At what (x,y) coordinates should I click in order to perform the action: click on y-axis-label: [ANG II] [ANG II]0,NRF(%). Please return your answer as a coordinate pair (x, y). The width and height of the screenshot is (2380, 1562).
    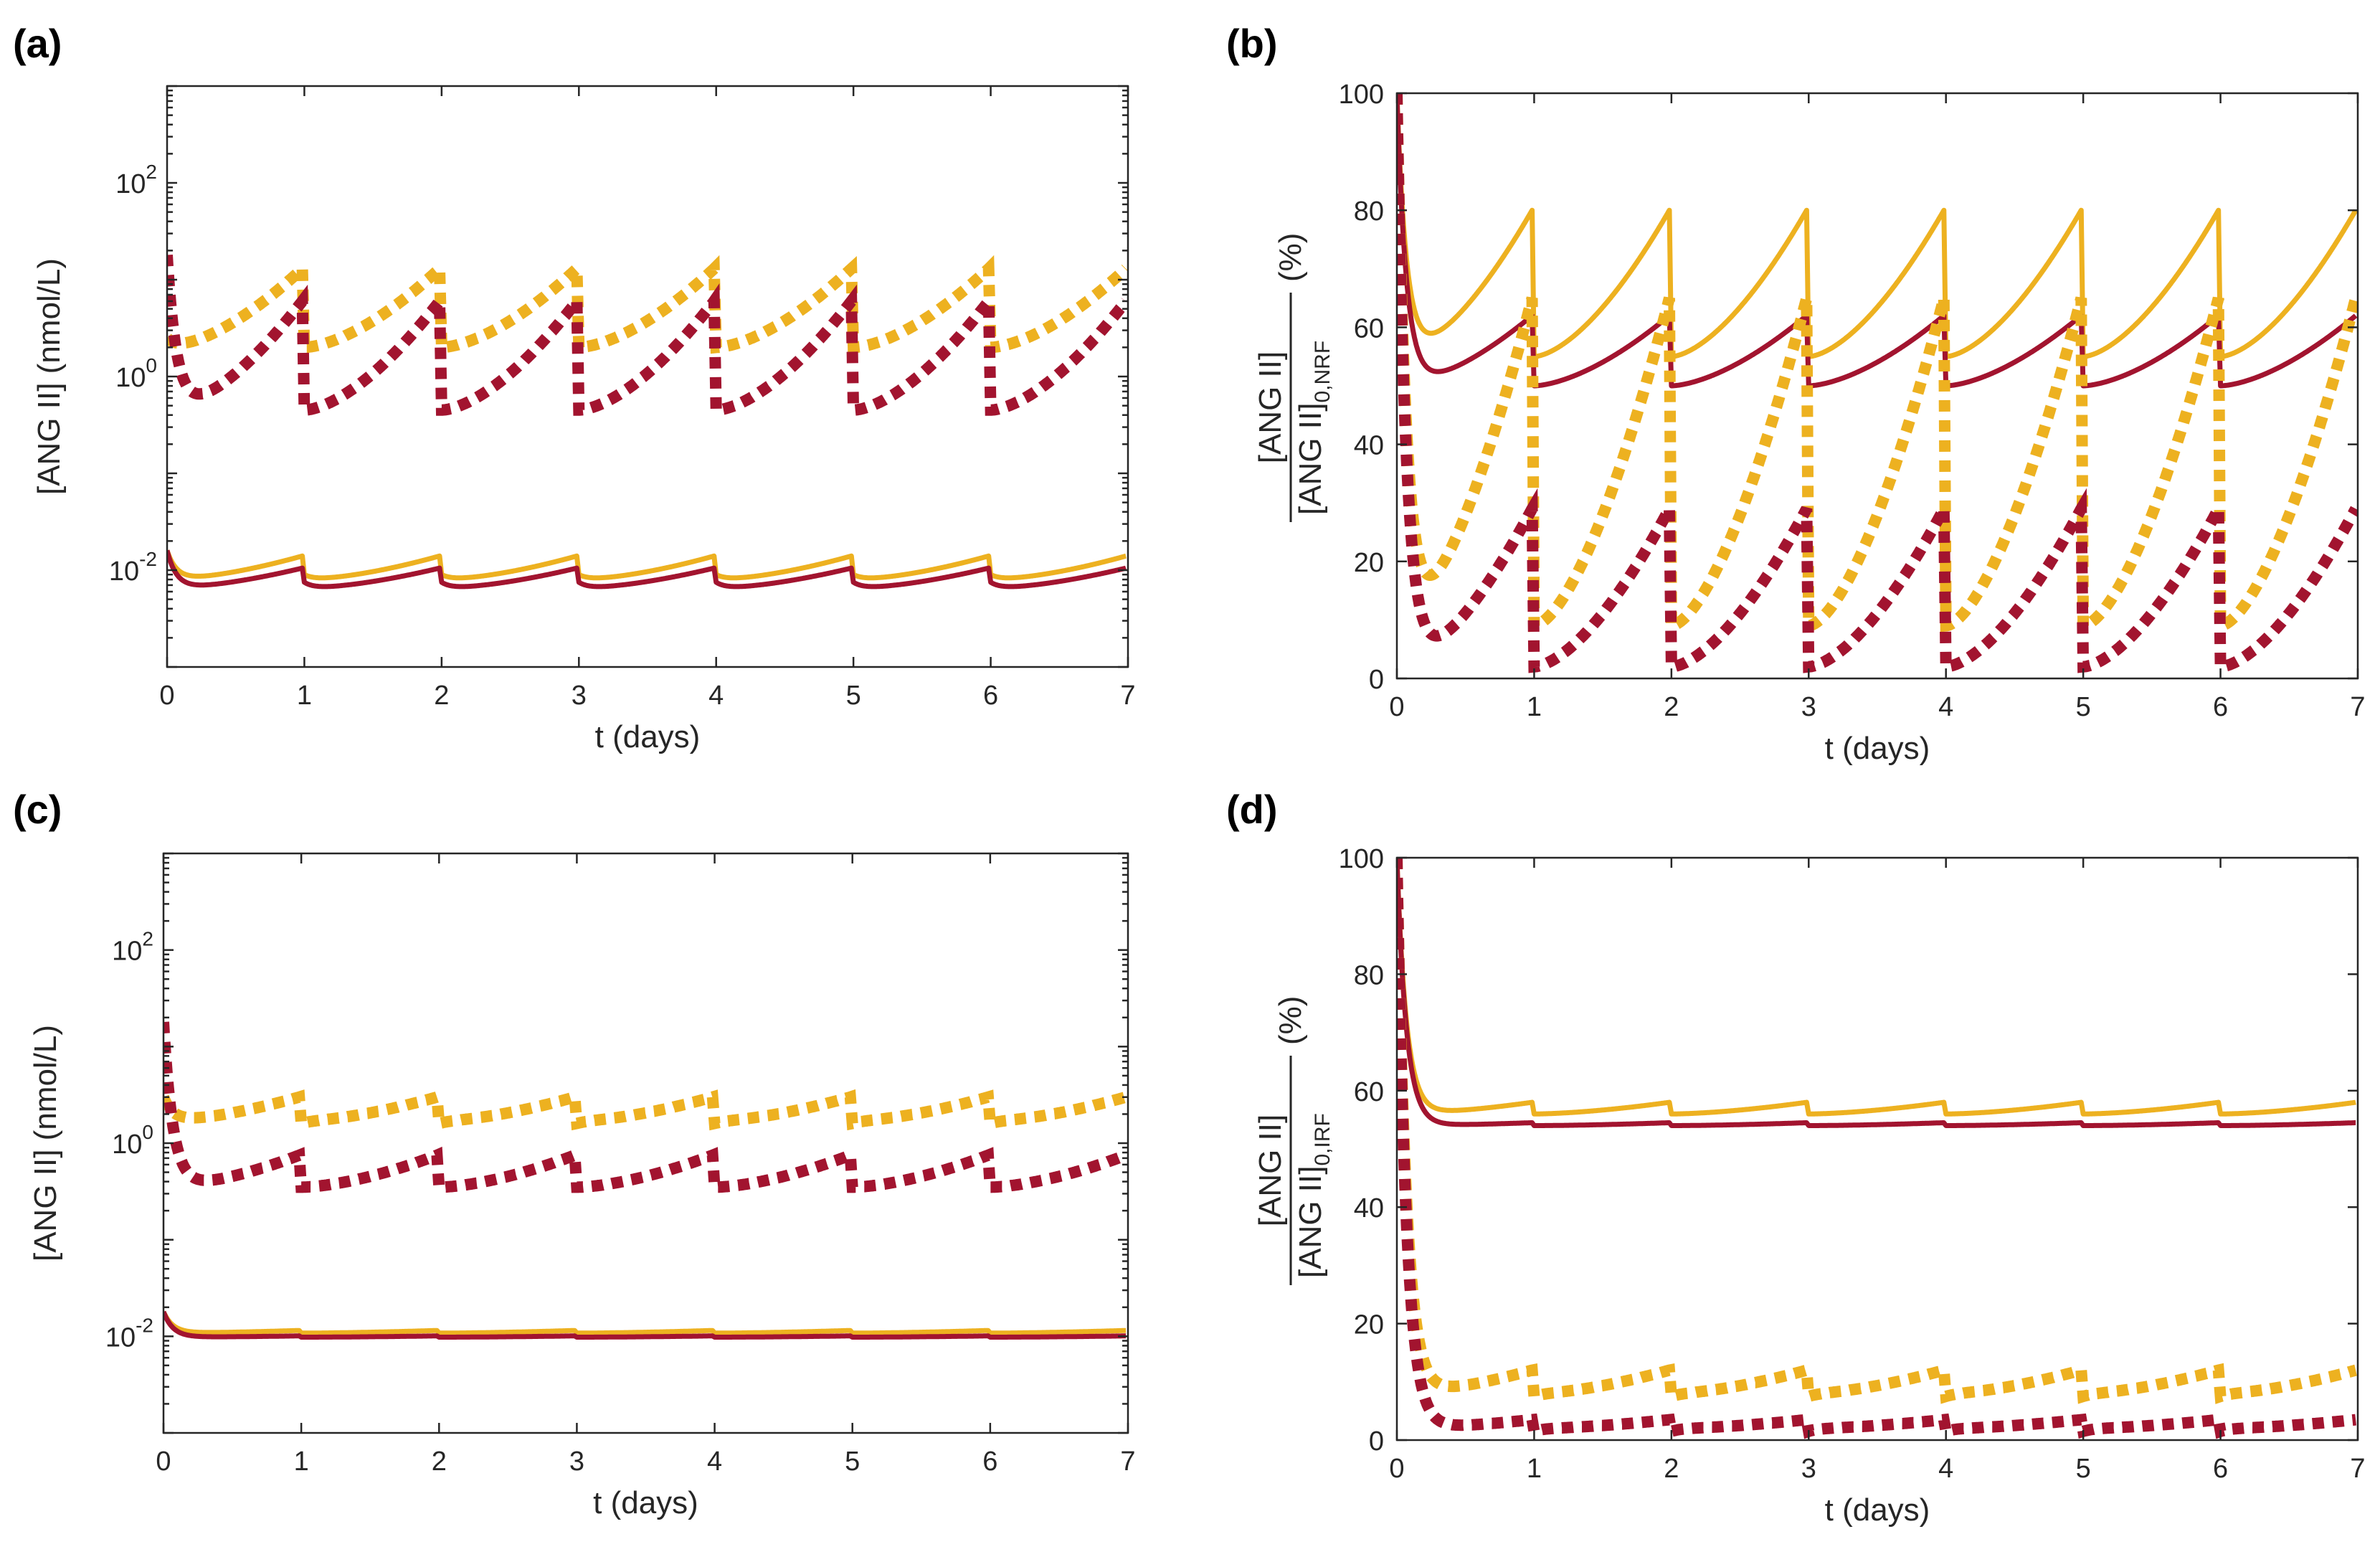
    Looking at the image, I should click on (1293, 377).